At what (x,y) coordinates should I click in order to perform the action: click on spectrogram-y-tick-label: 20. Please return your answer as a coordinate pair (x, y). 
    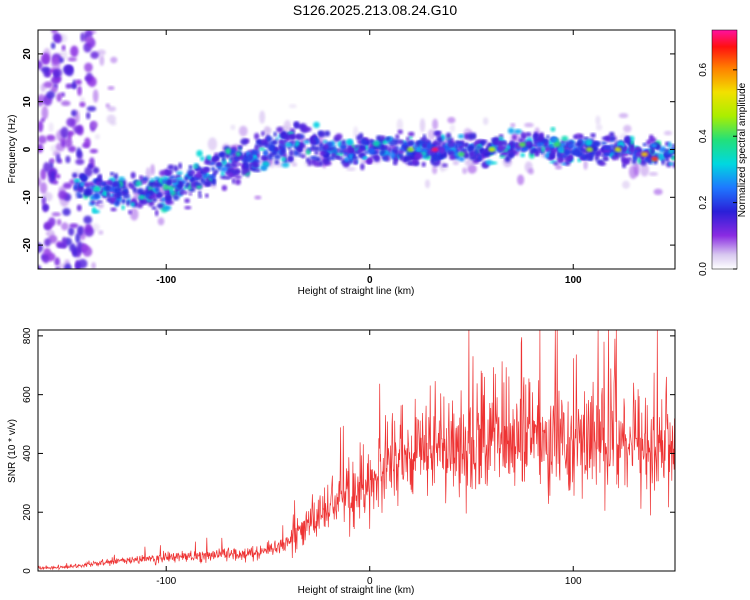
    Looking at the image, I should click on (27, 54).